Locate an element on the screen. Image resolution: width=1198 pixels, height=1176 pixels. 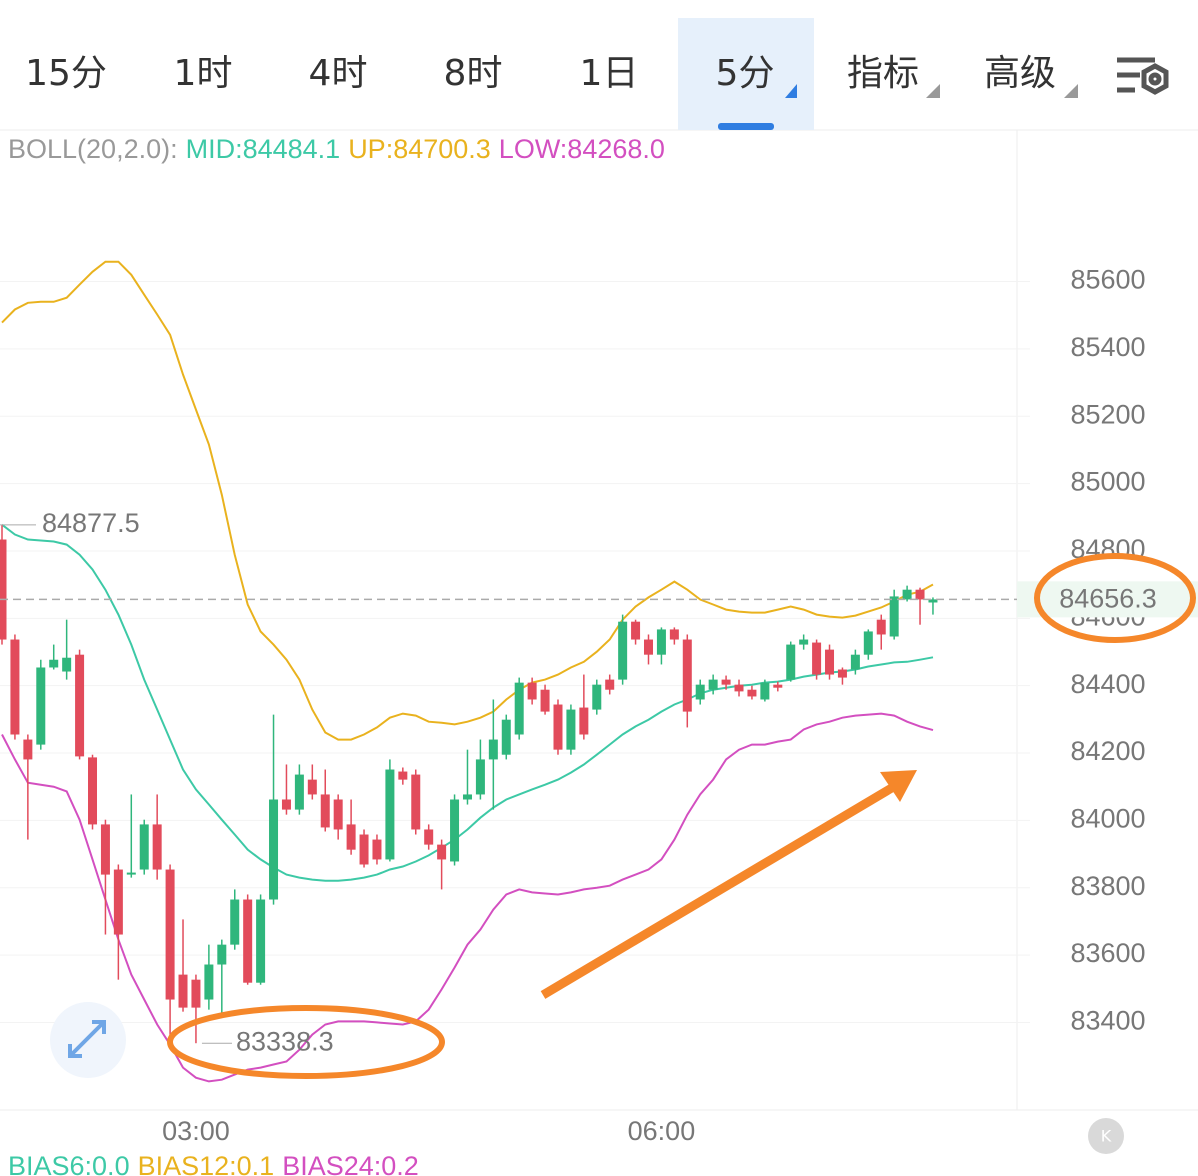
tab: 1日 is located at coordinates (609, 73).